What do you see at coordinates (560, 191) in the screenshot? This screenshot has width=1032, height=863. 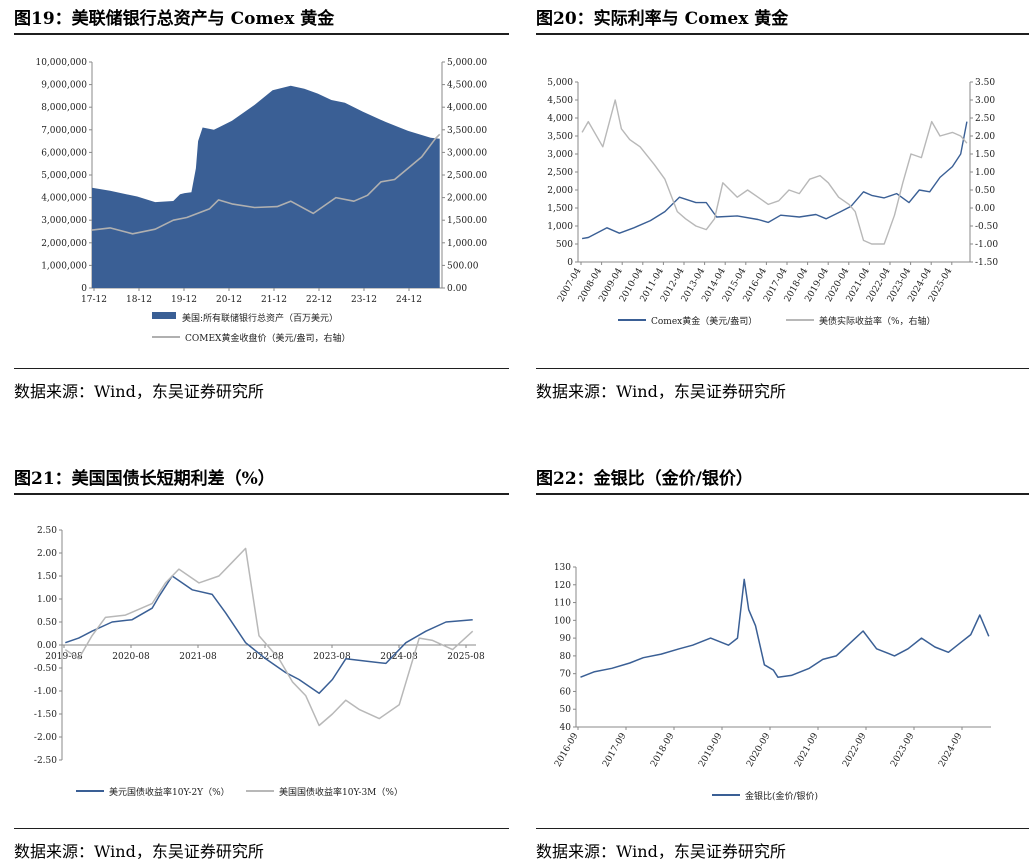 I see `y-tick-label: 2,000` at bounding box center [560, 191].